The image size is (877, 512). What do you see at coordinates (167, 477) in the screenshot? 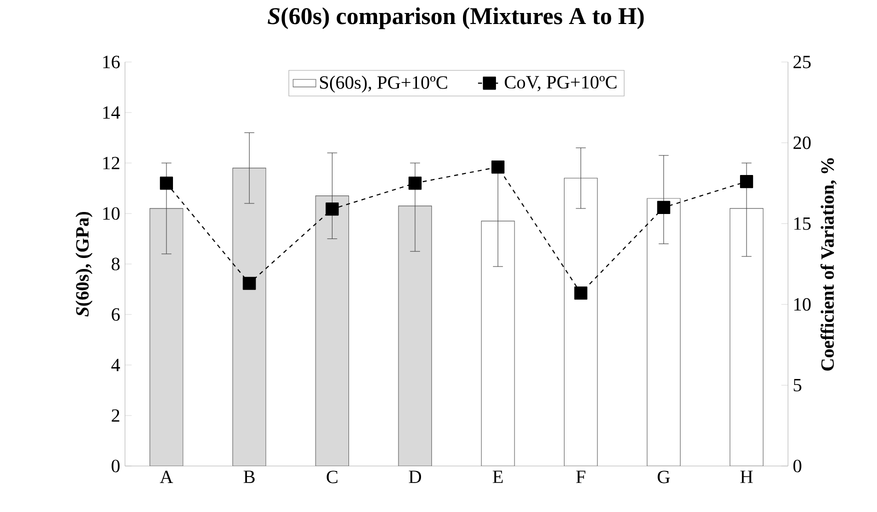
I see `x-tick-label: A` at bounding box center [167, 477].